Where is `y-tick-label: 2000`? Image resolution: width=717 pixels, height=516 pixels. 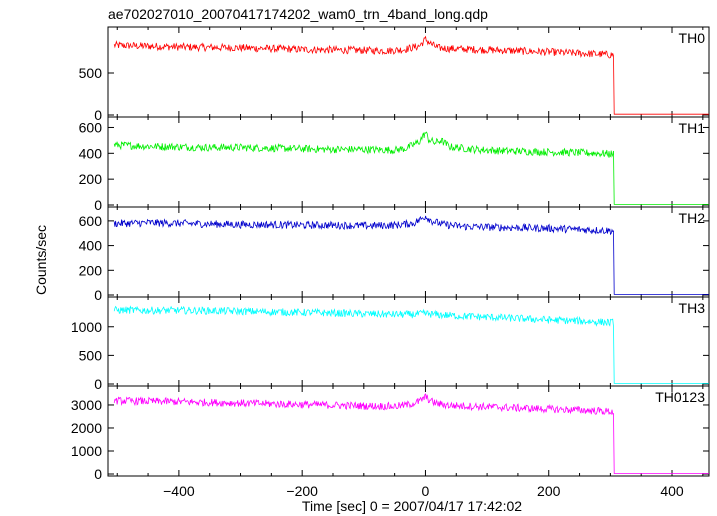 y-tick-label: 2000 is located at coordinates (86, 428).